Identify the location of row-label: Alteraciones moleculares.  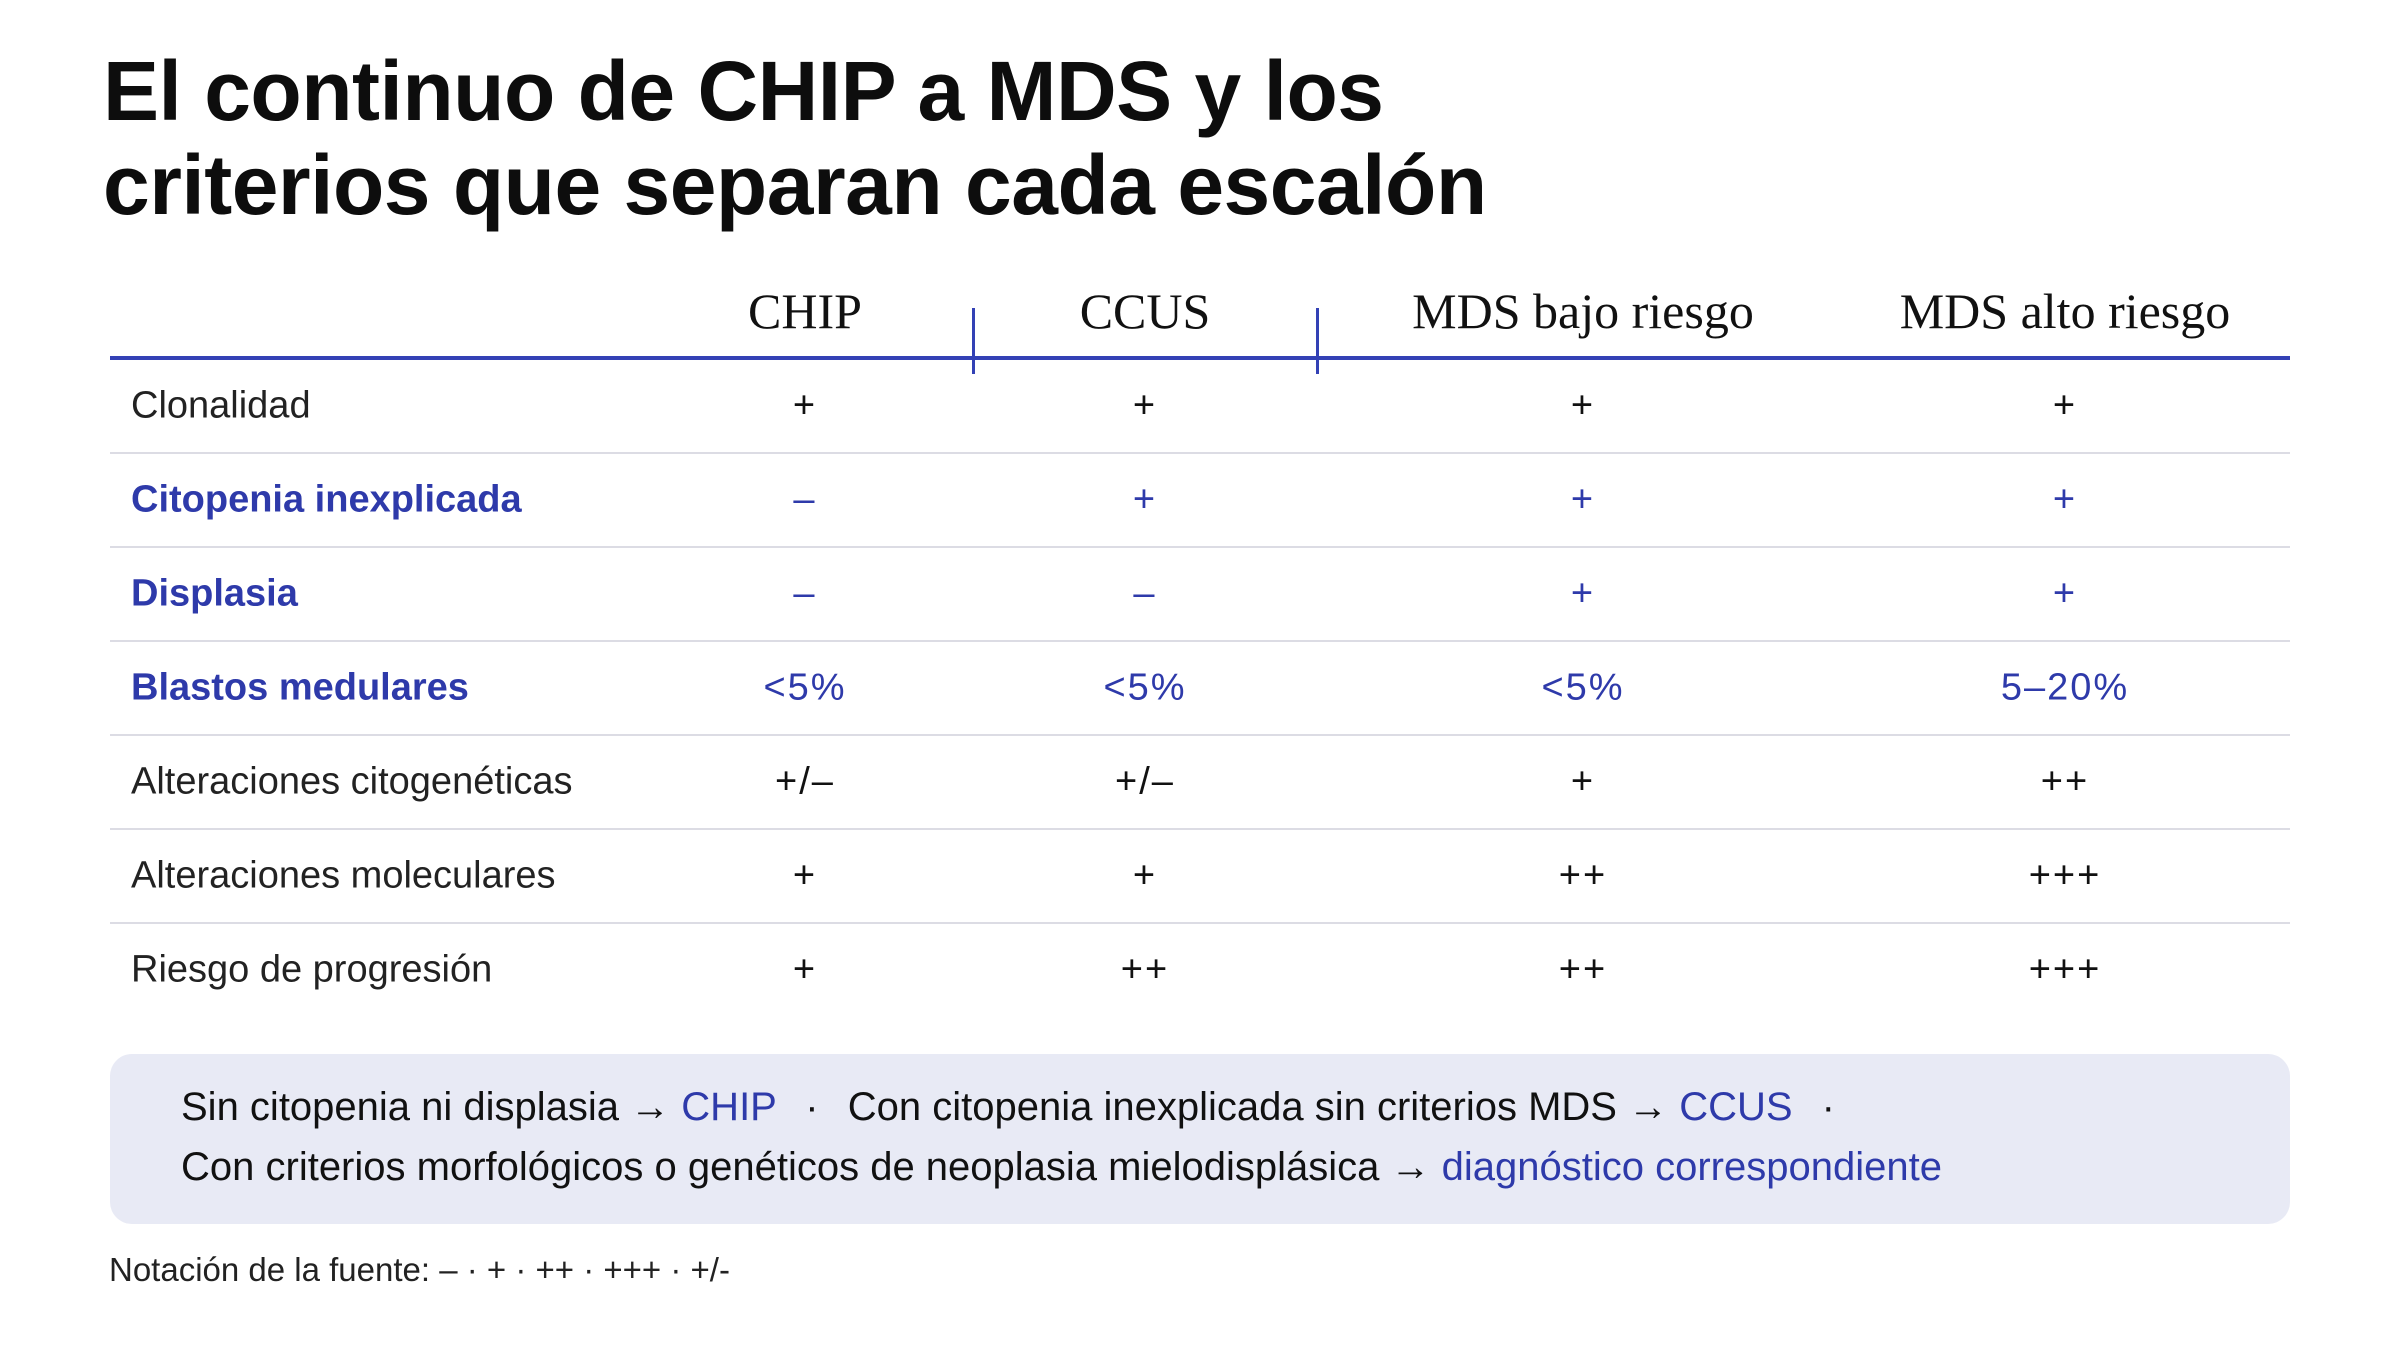
(343, 875).